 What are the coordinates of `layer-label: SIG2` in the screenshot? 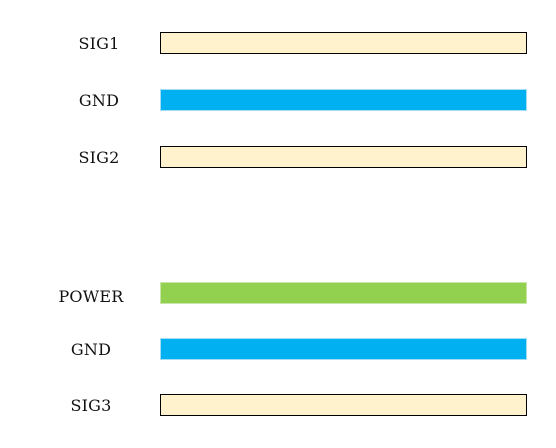 It's located at (99, 157).